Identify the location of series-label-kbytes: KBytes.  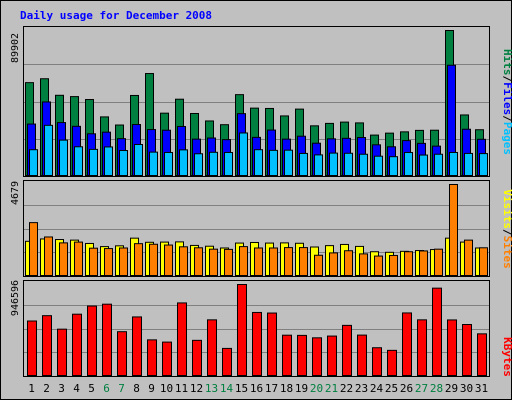
(506, 357).